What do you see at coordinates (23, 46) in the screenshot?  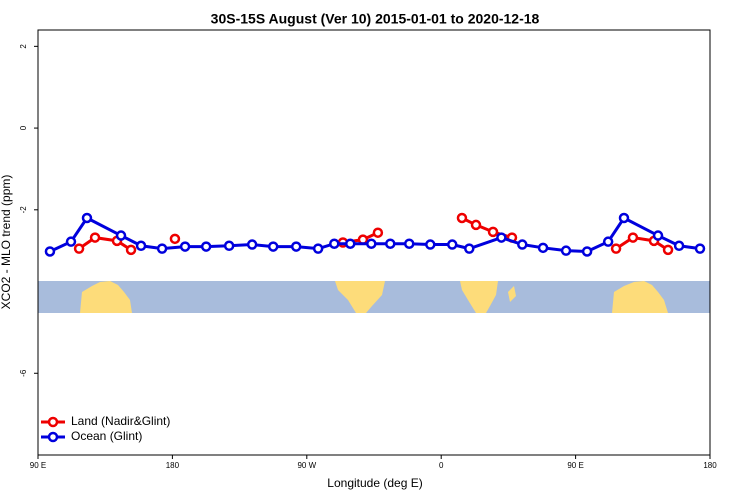 I see `y-tick-label: 2` at bounding box center [23, 46].